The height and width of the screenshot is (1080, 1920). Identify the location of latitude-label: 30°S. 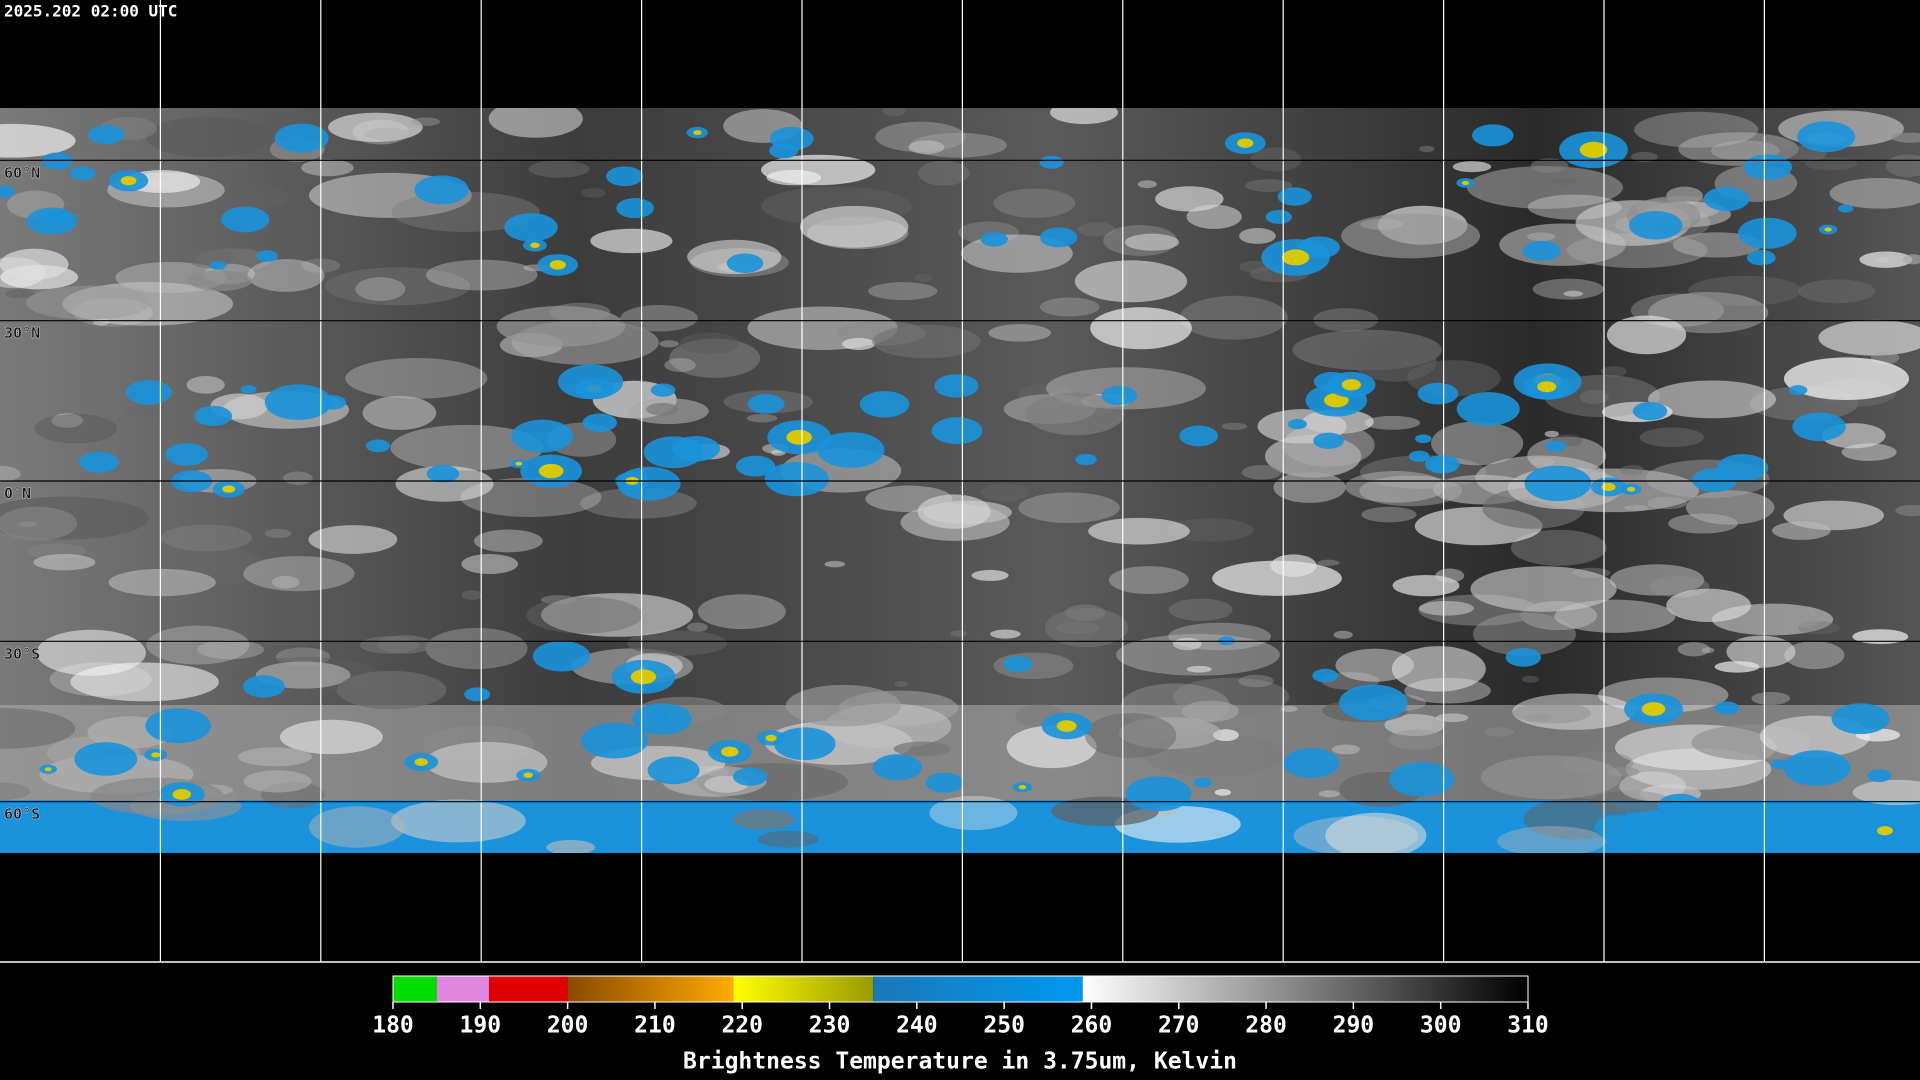
(22, 654).